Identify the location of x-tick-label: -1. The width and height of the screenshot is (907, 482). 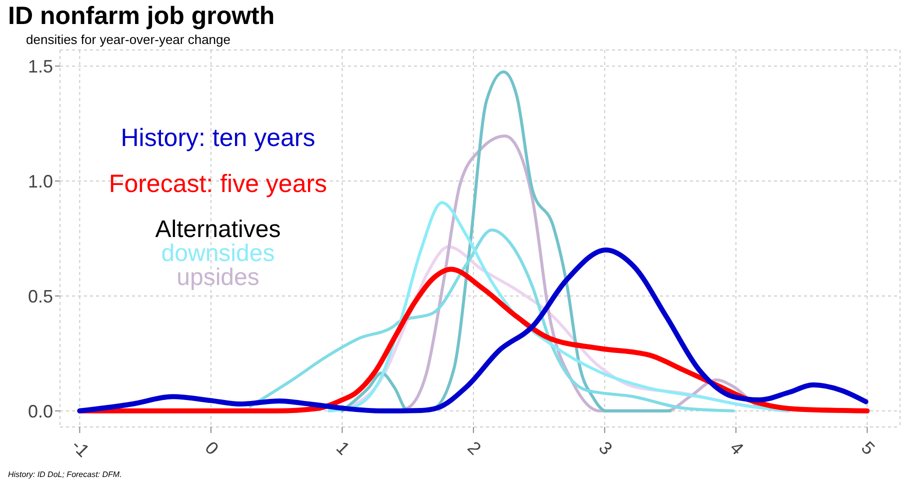
(81, 448).